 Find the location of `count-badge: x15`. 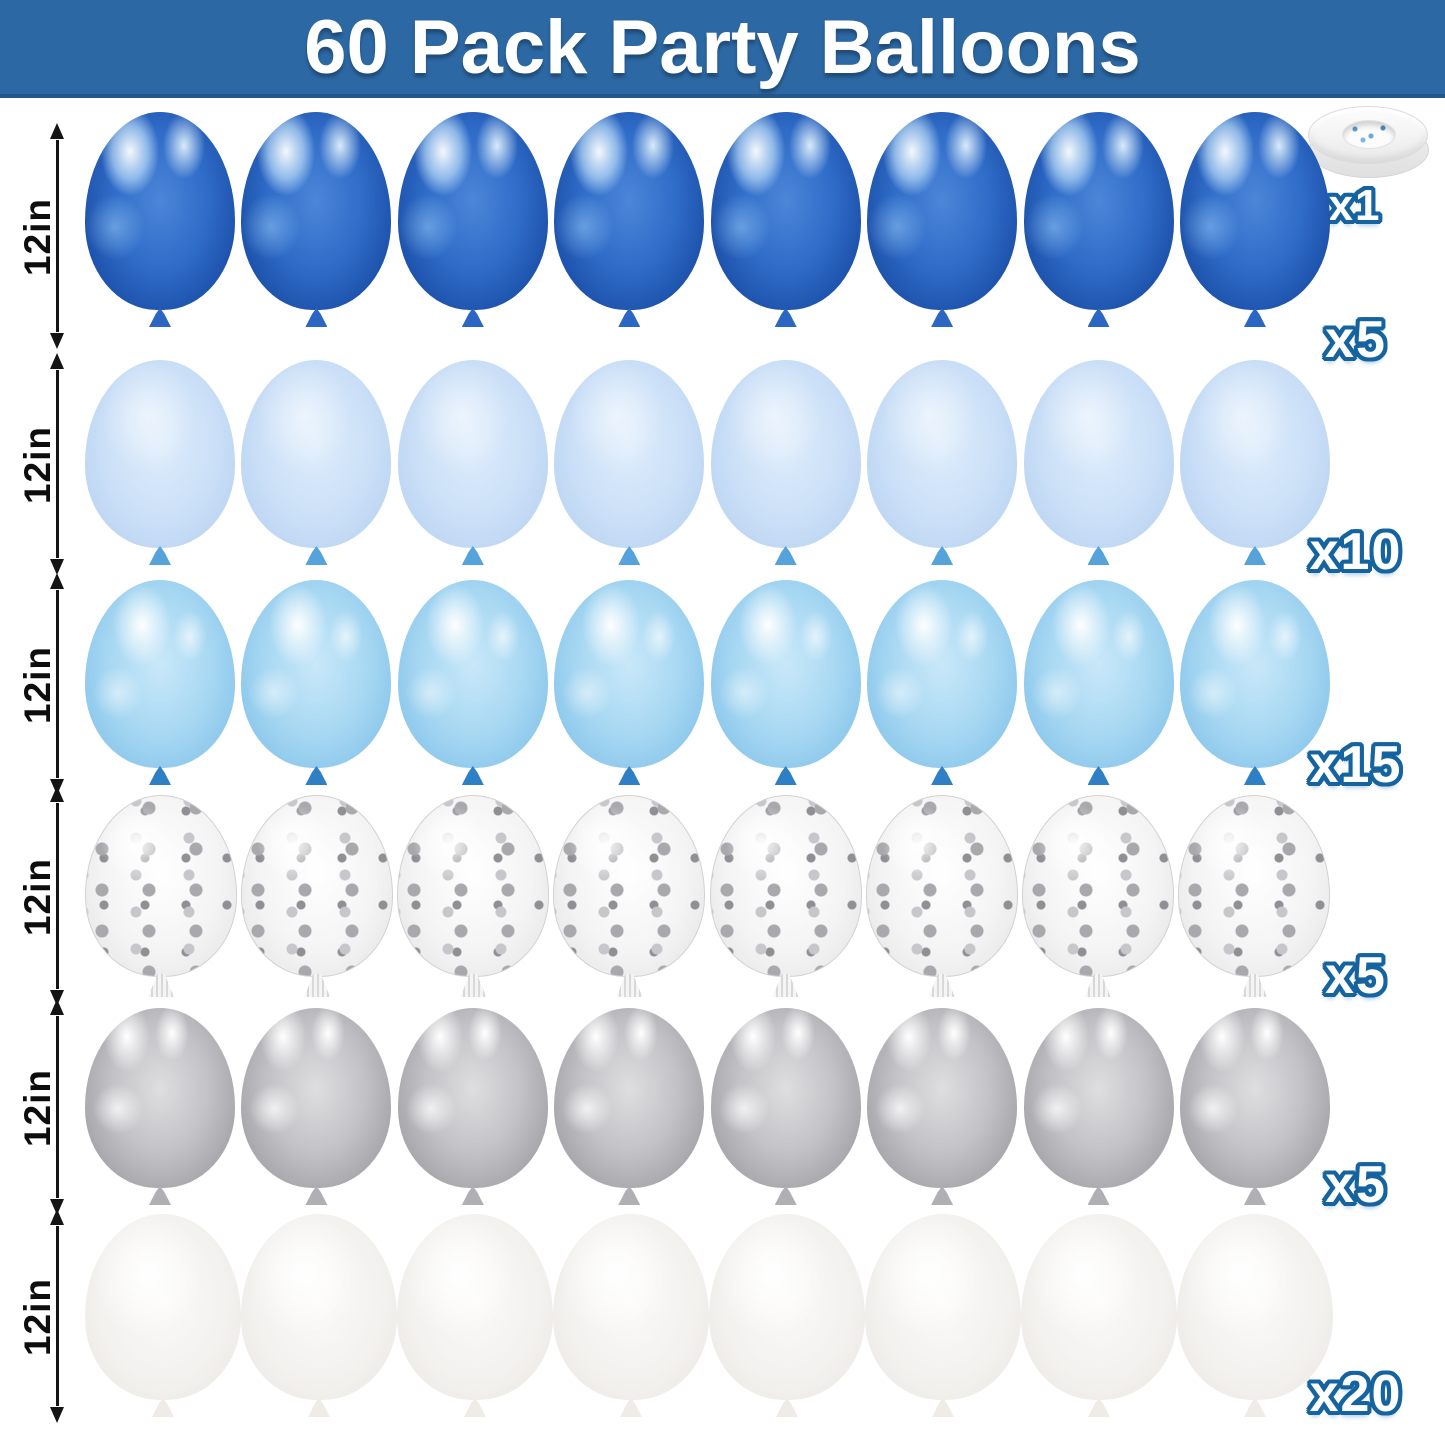

count-badge: x15 is located at coordinates (1356, 765).